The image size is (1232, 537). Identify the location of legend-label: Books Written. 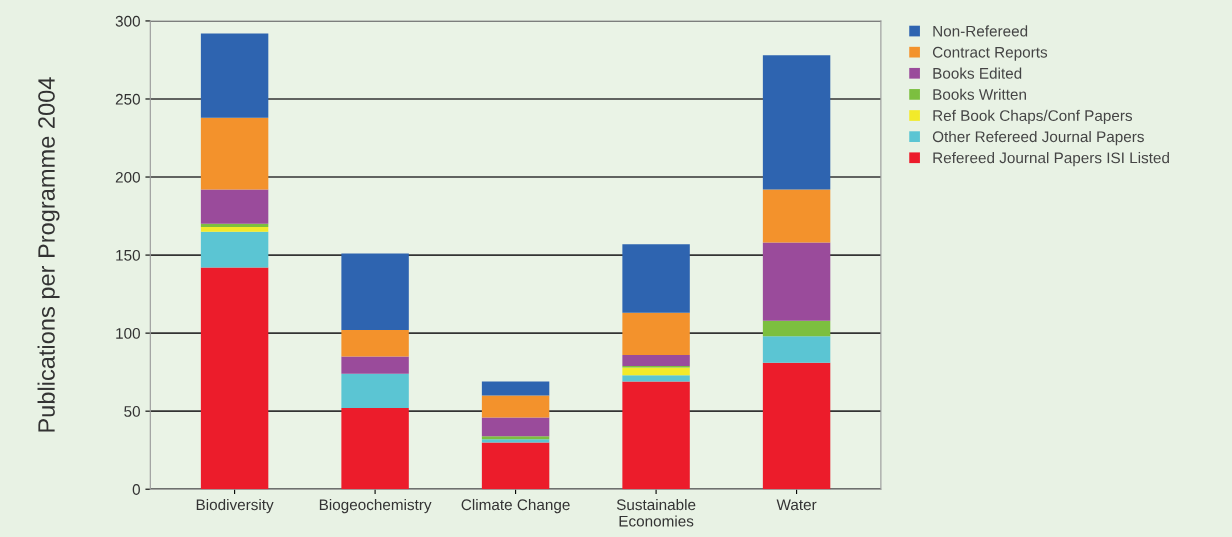
(979, 94).